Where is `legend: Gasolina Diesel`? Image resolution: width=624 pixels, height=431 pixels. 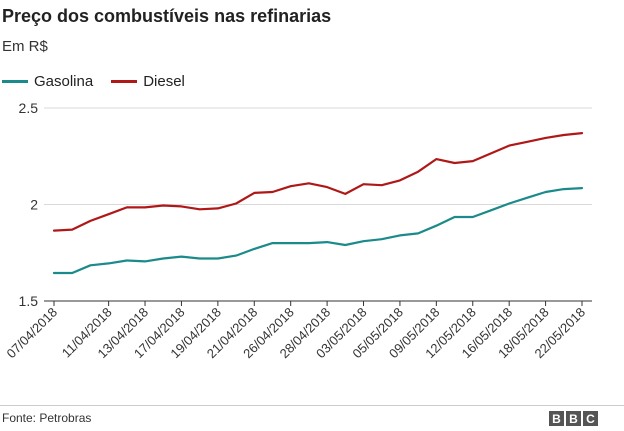
legend: Gasolina Diesel is located at coordinates (102, 81).